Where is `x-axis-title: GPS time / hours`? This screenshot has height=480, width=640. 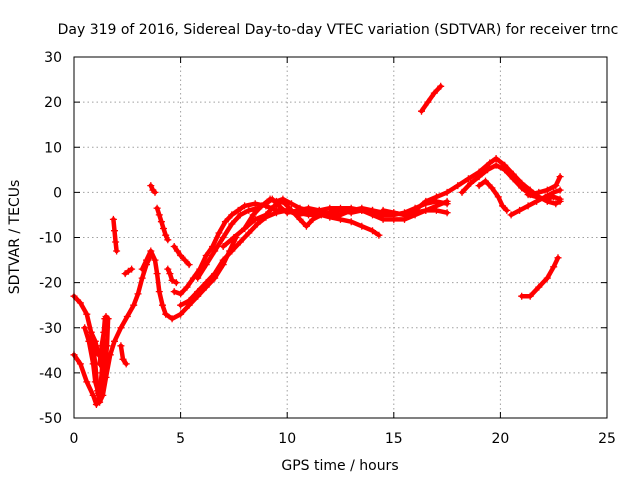
x-axis-title: GPS time / hours is located at coordinates (339, 466).